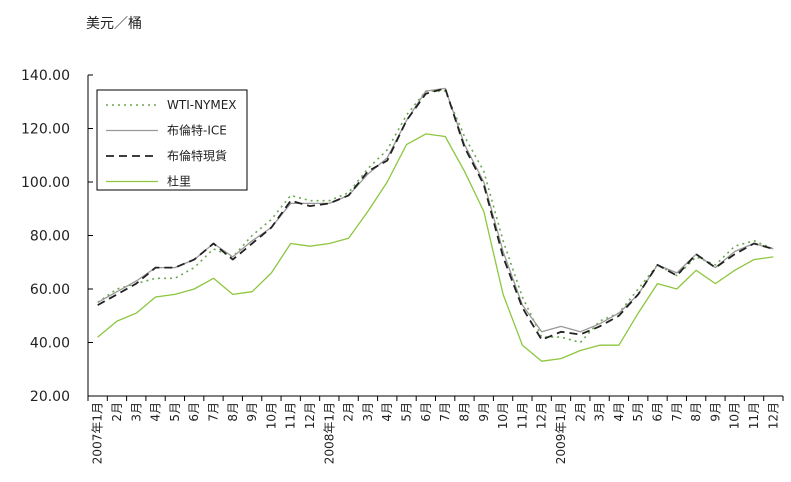 Image resolution: width=791 pixels, height=482 pixels. What do you see at coordinates (50, 290) in the screenshot?
I see `y-tick-label: 60.00` at bounding box center [50, 290].